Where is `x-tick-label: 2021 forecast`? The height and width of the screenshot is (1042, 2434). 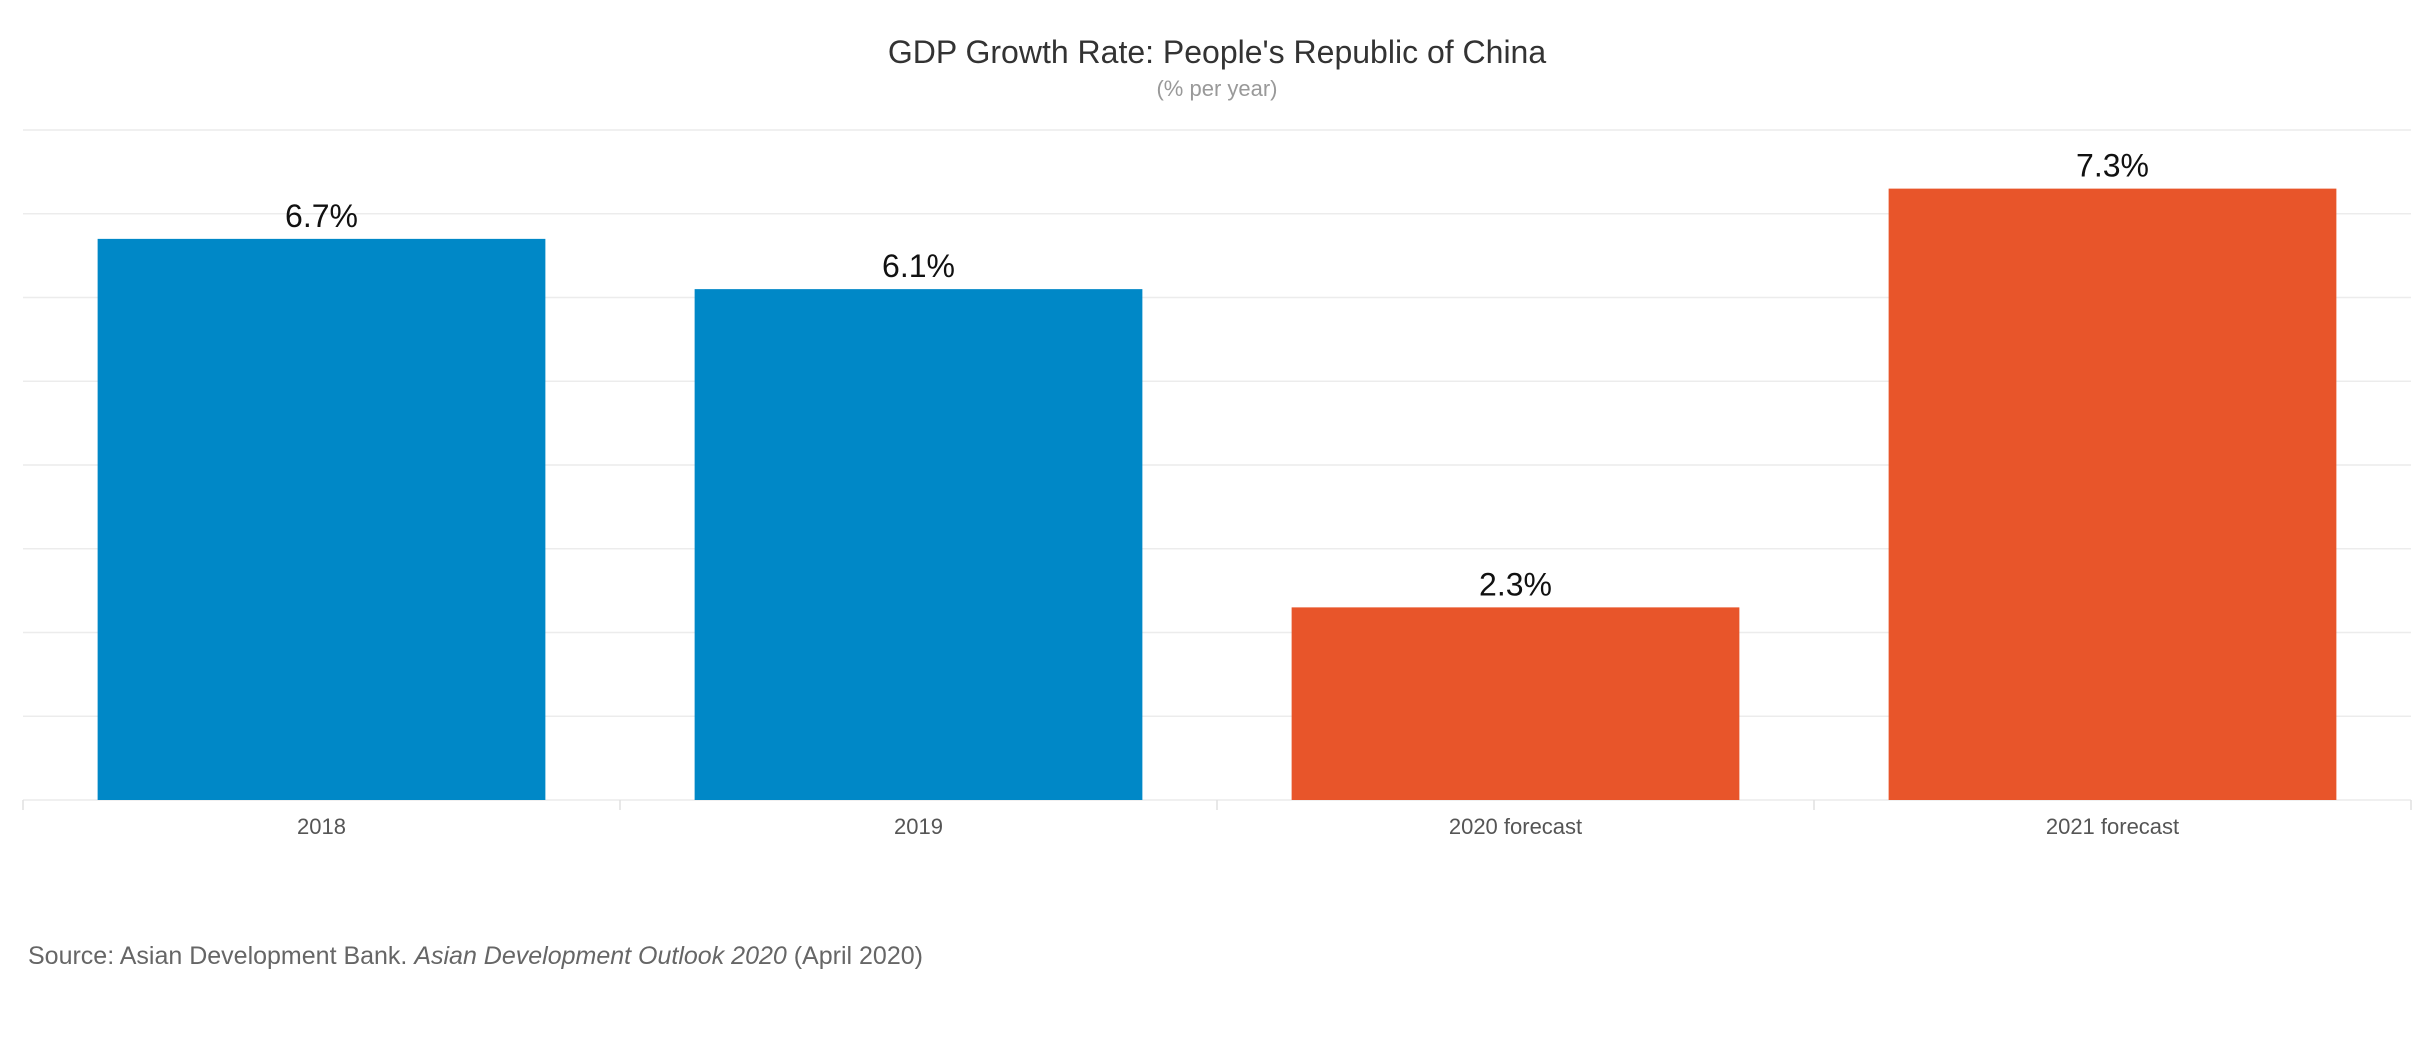 x-tick-label: 2021 forecast is located at coordinates (2112, 826).